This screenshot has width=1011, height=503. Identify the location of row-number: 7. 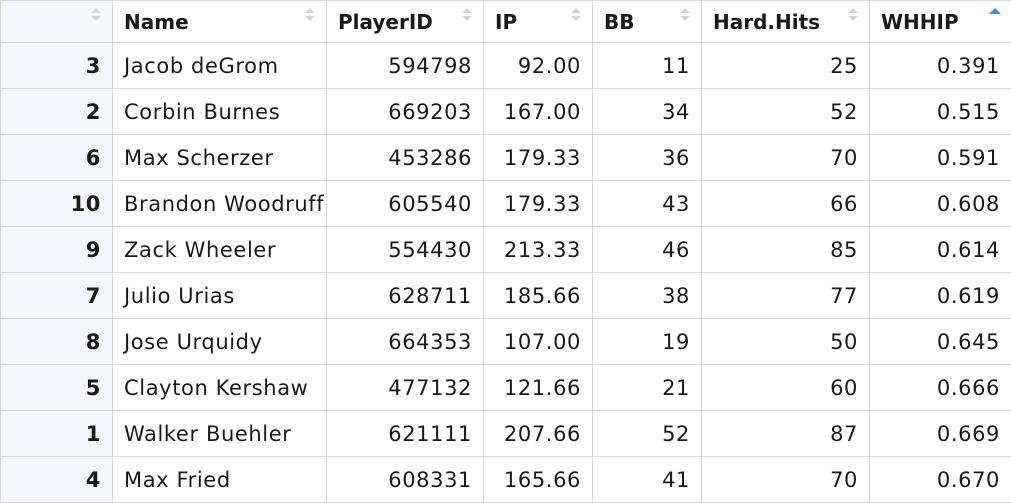
(57, 296).